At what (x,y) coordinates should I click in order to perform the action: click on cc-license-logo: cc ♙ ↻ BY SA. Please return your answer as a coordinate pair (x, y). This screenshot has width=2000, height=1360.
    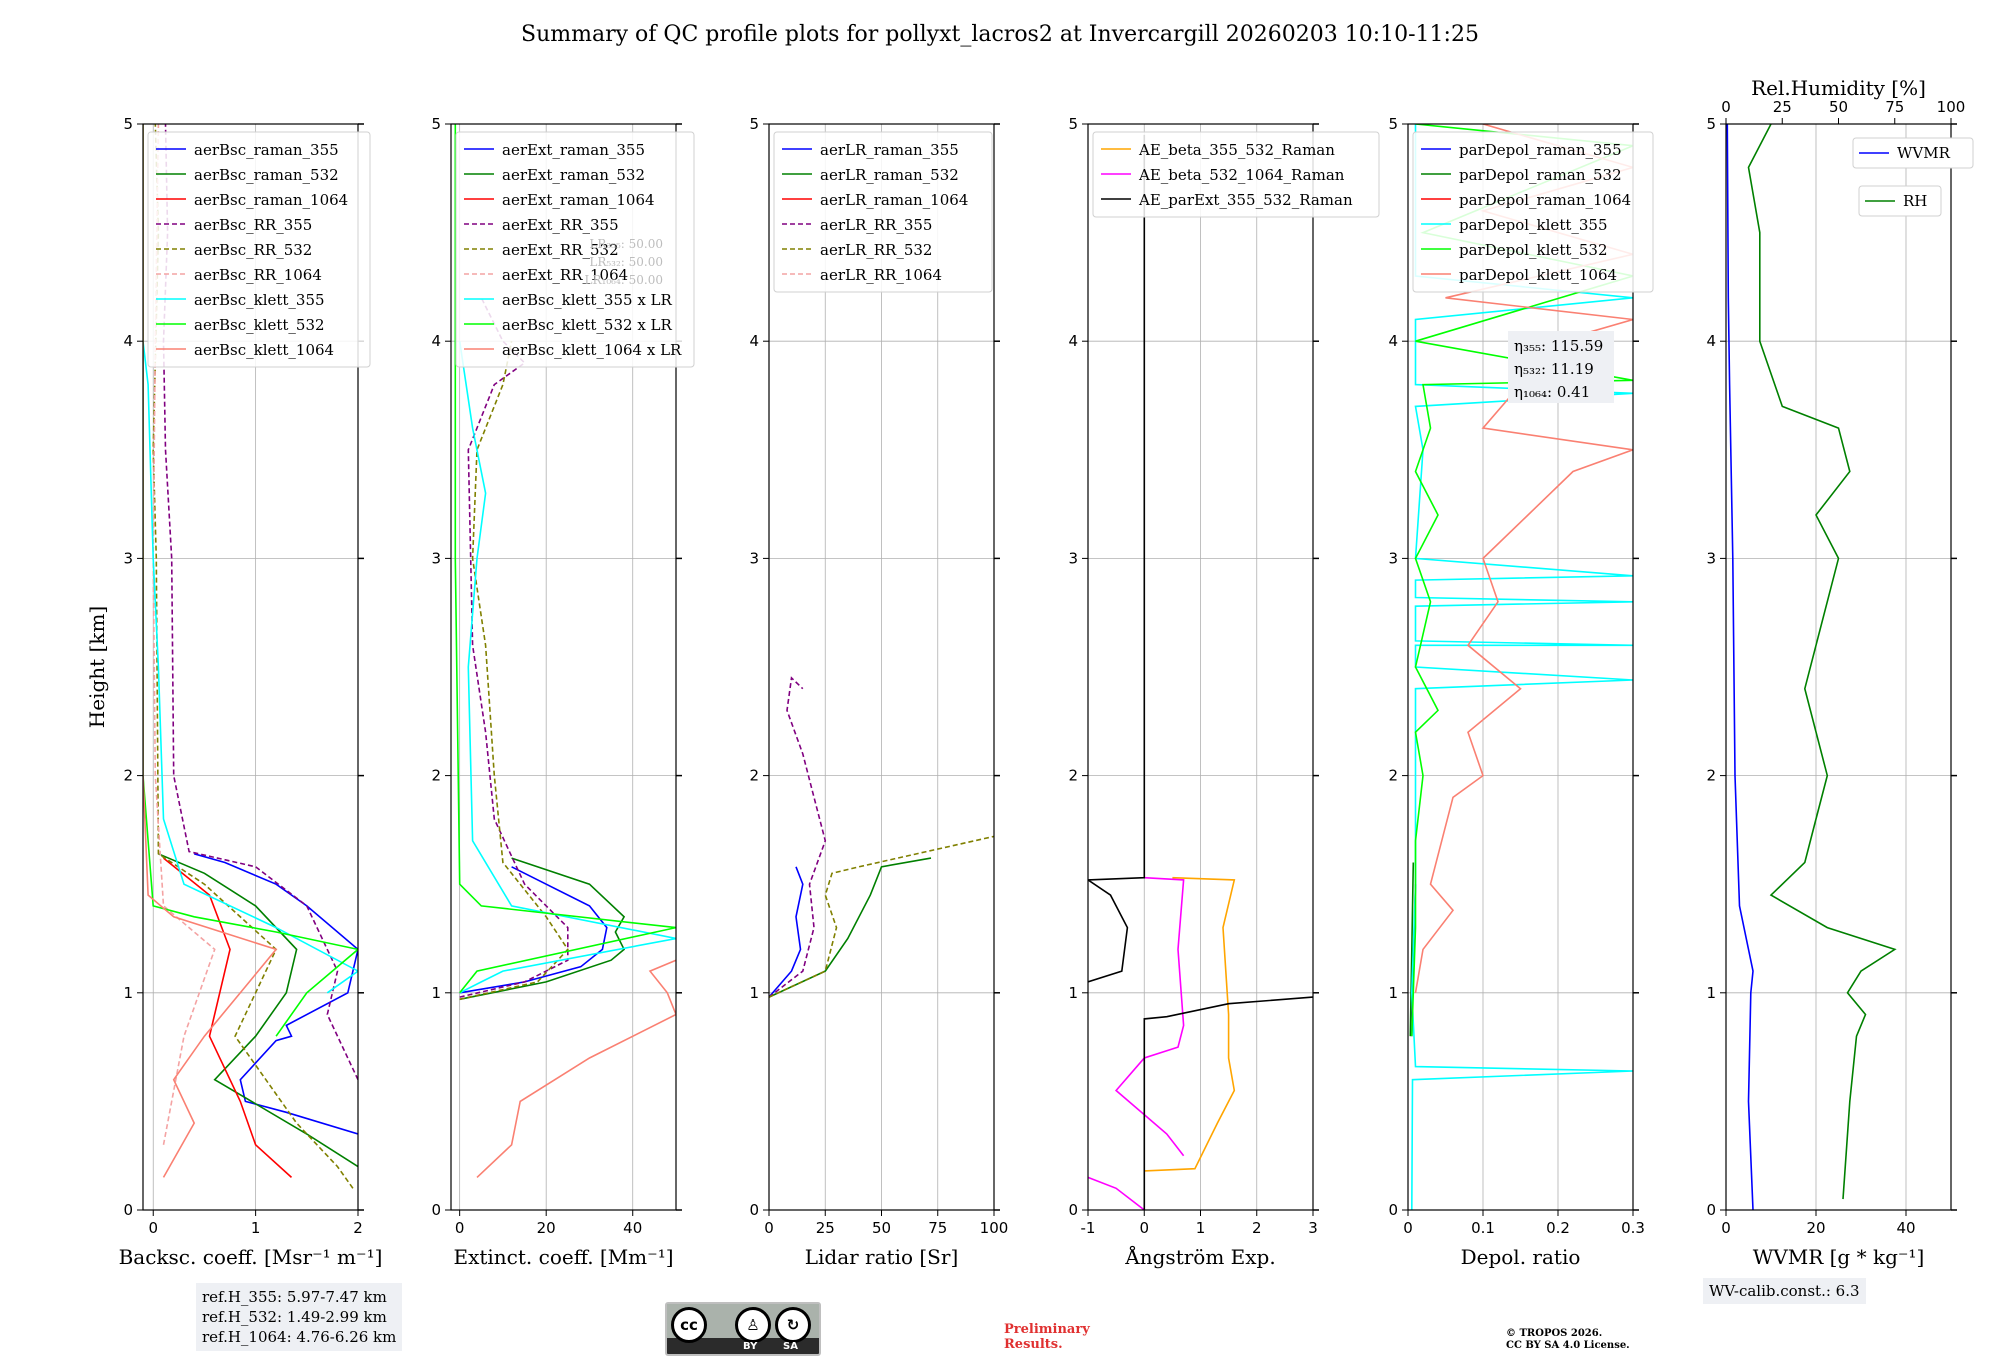
    Looking at the image, I should click on (743, 1329).